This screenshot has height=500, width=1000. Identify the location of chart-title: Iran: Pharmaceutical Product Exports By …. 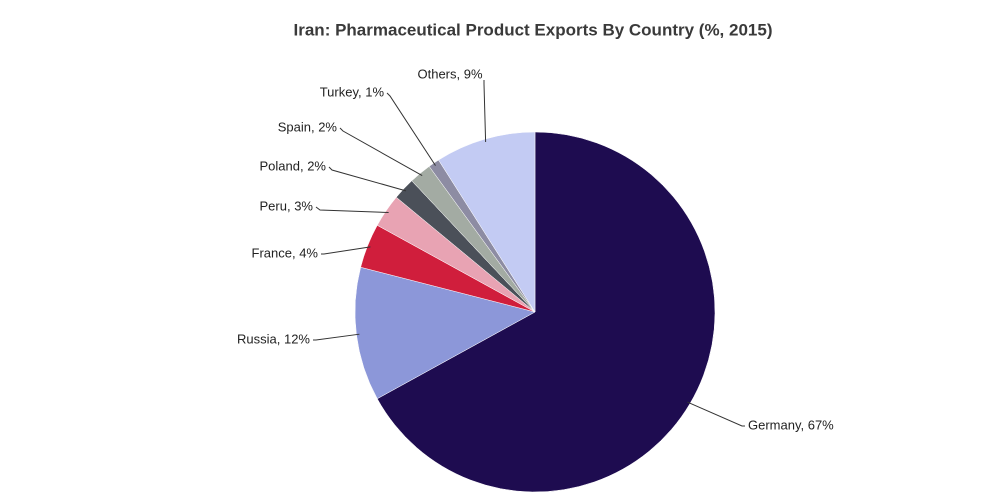
(533, 29).